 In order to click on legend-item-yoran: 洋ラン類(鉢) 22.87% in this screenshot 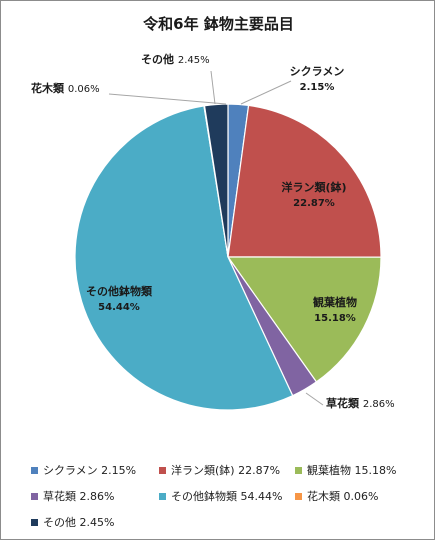, I will do `click(219, 470)`.